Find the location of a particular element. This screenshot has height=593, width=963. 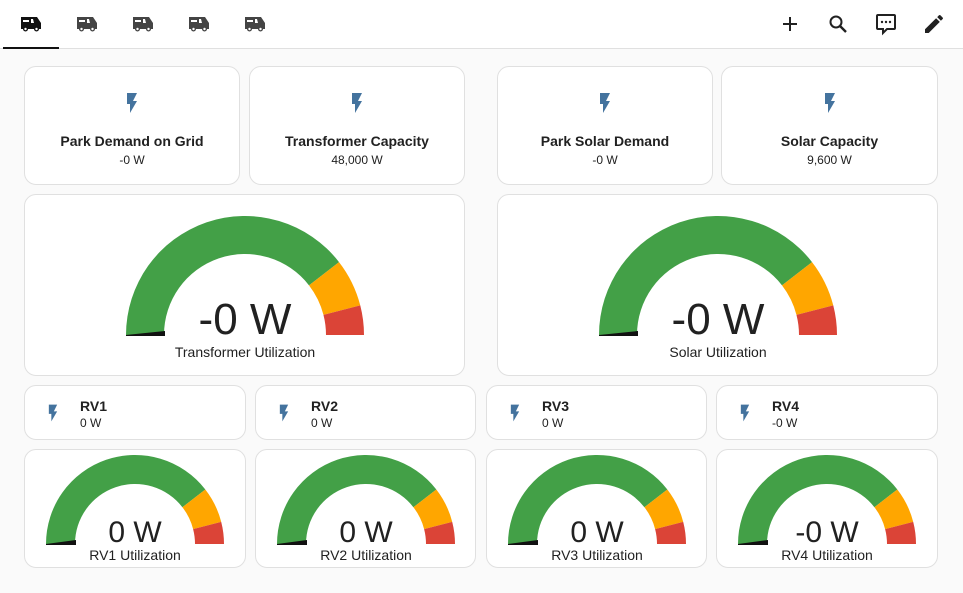

entity-card-transformer-capacity: Transformer Capacity 48,000 W is located at coordinates (357, 125).